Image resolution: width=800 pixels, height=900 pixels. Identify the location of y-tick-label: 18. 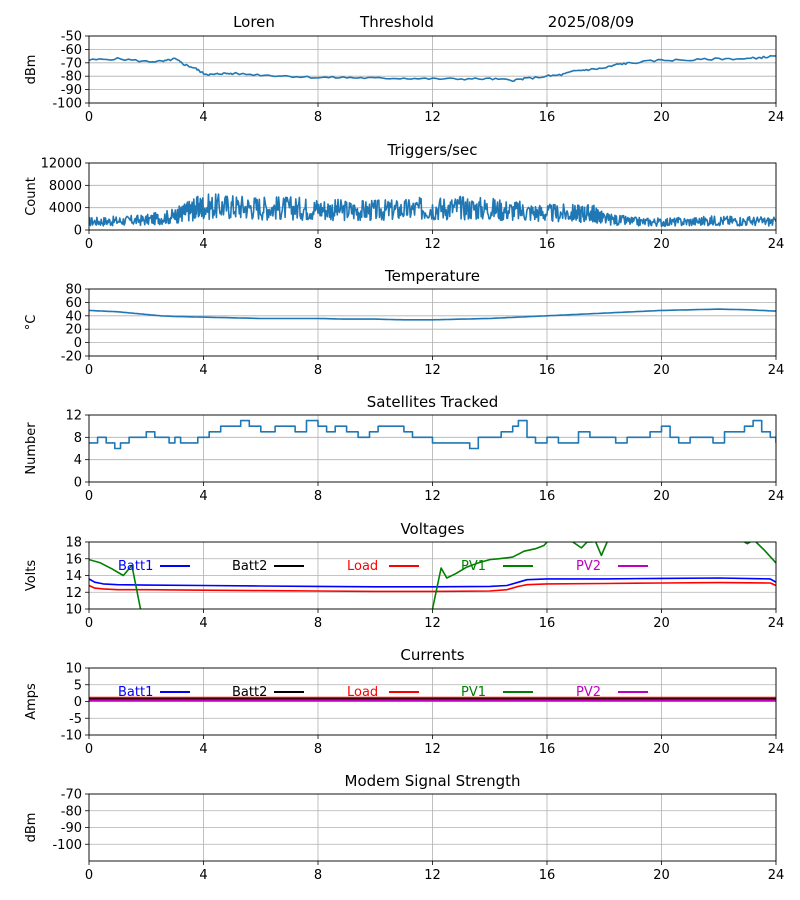
(73, 543).